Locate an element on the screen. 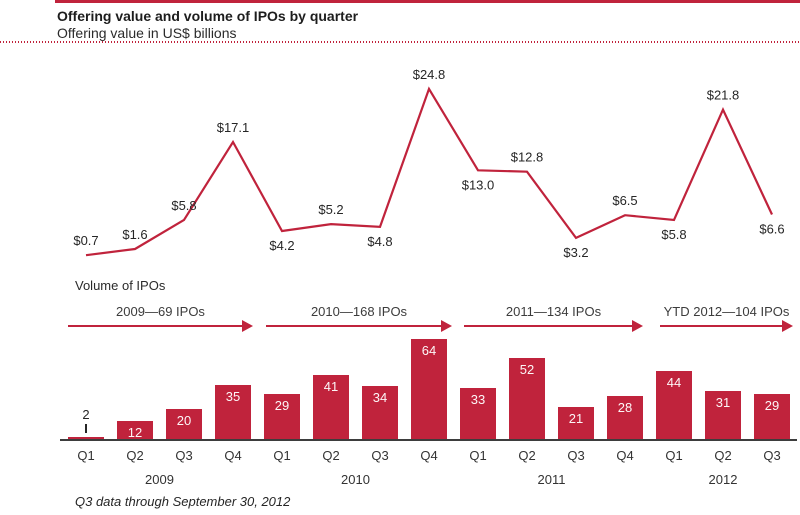 The image size is (800, 515). volume-bar: 41 is located at coordinates (331, 407).